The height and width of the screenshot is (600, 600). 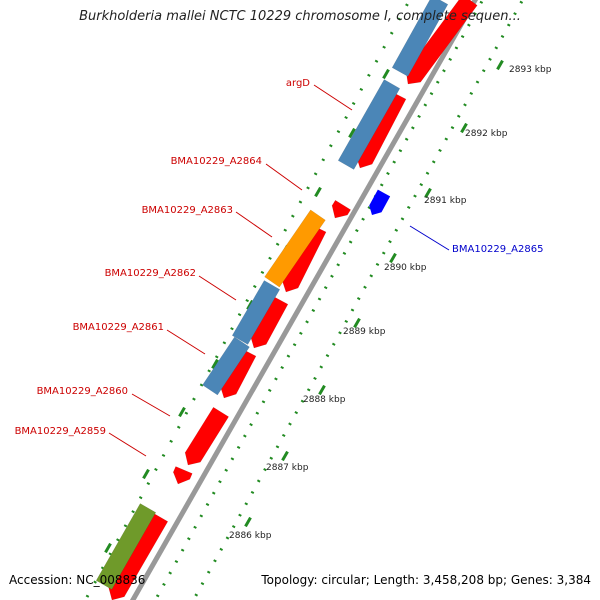 What do you see at coordinates (486, 134) in the screenshot?
I see `scale-label: 2892 kbp` at bounding box center [486, 134].